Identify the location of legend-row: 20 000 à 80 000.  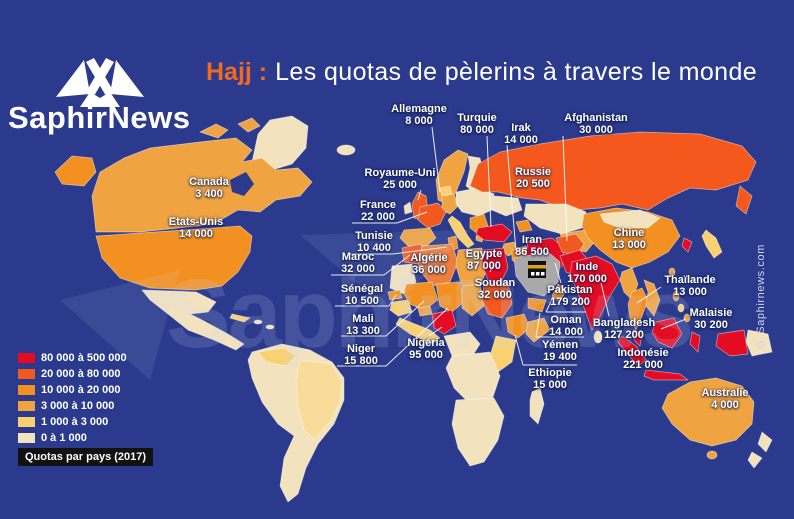
(72, 374).